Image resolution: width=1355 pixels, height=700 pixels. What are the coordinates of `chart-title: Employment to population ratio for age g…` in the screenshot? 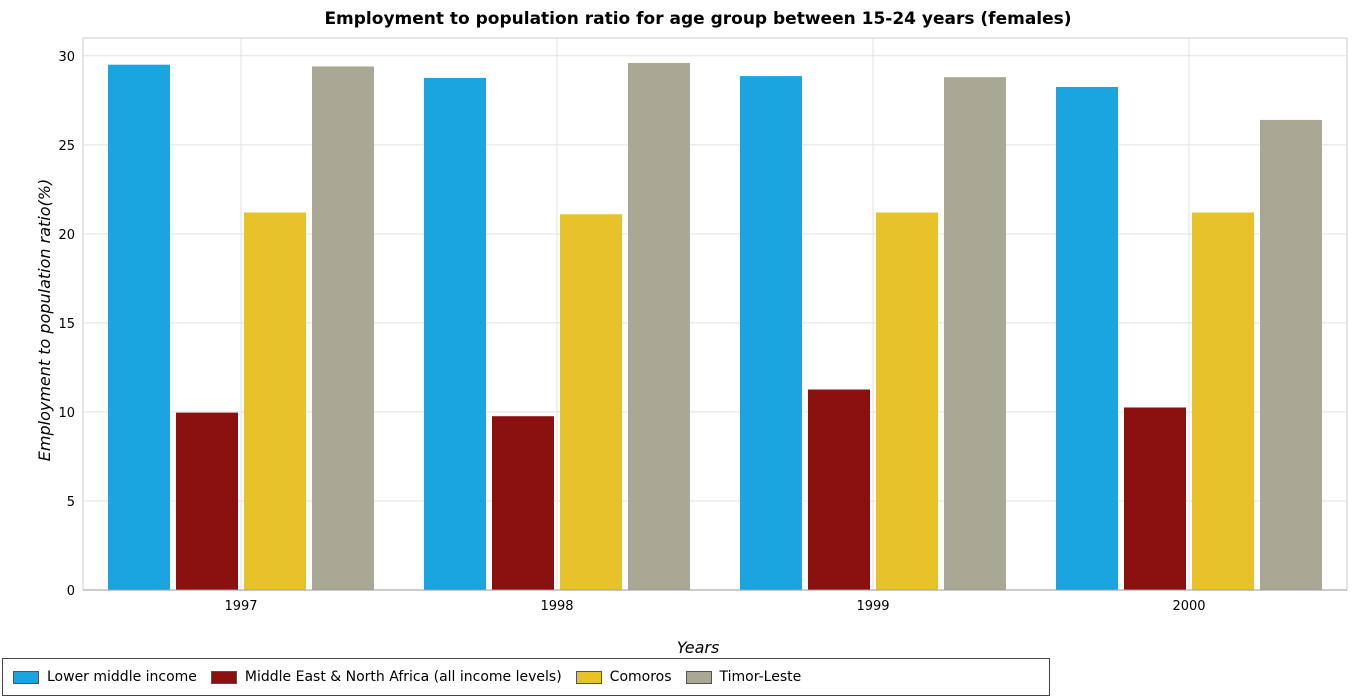 It's located at (697, 19).